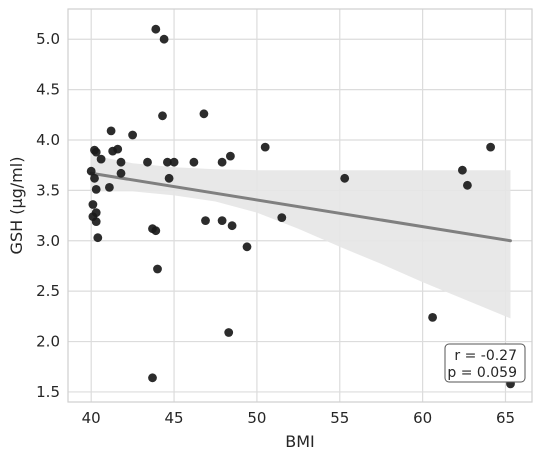 The image size is (550, 454). I want to click on y-tick-label: 1.5, so click(48, 392).